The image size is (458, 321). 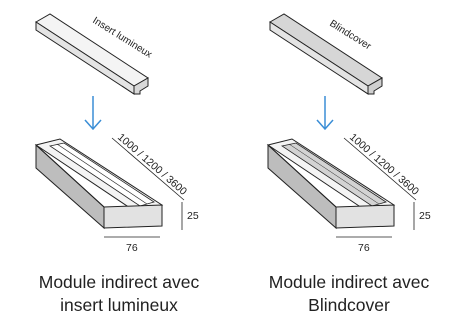 What do you see at coordinates (349, 294) in the screenshot?
I see `right-caption: Module indirect avec Blindcover` at bounding box center [349, 294].